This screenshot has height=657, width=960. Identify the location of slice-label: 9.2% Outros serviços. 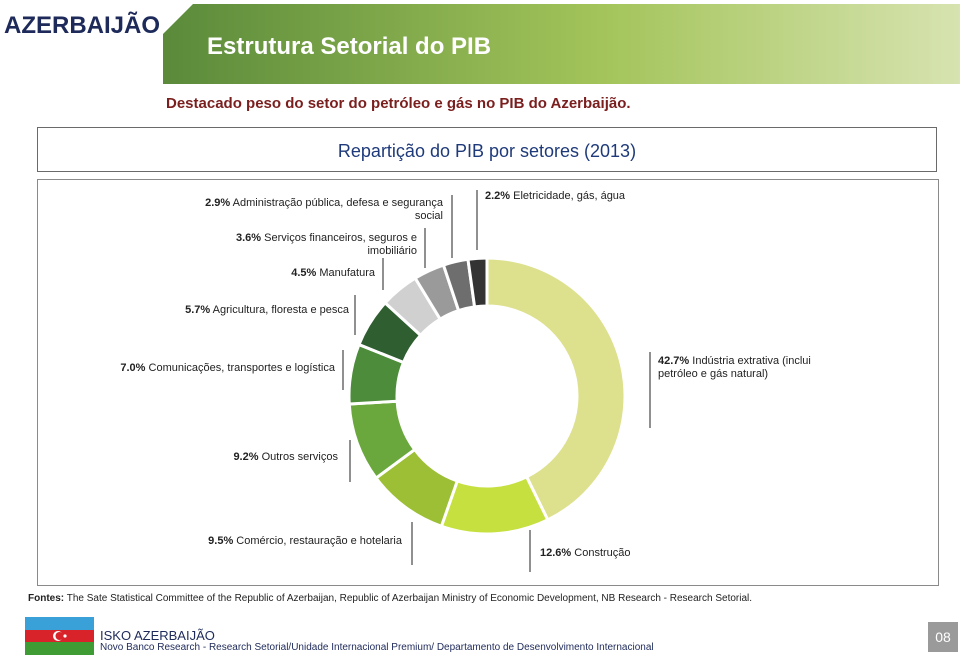
(244, 457).